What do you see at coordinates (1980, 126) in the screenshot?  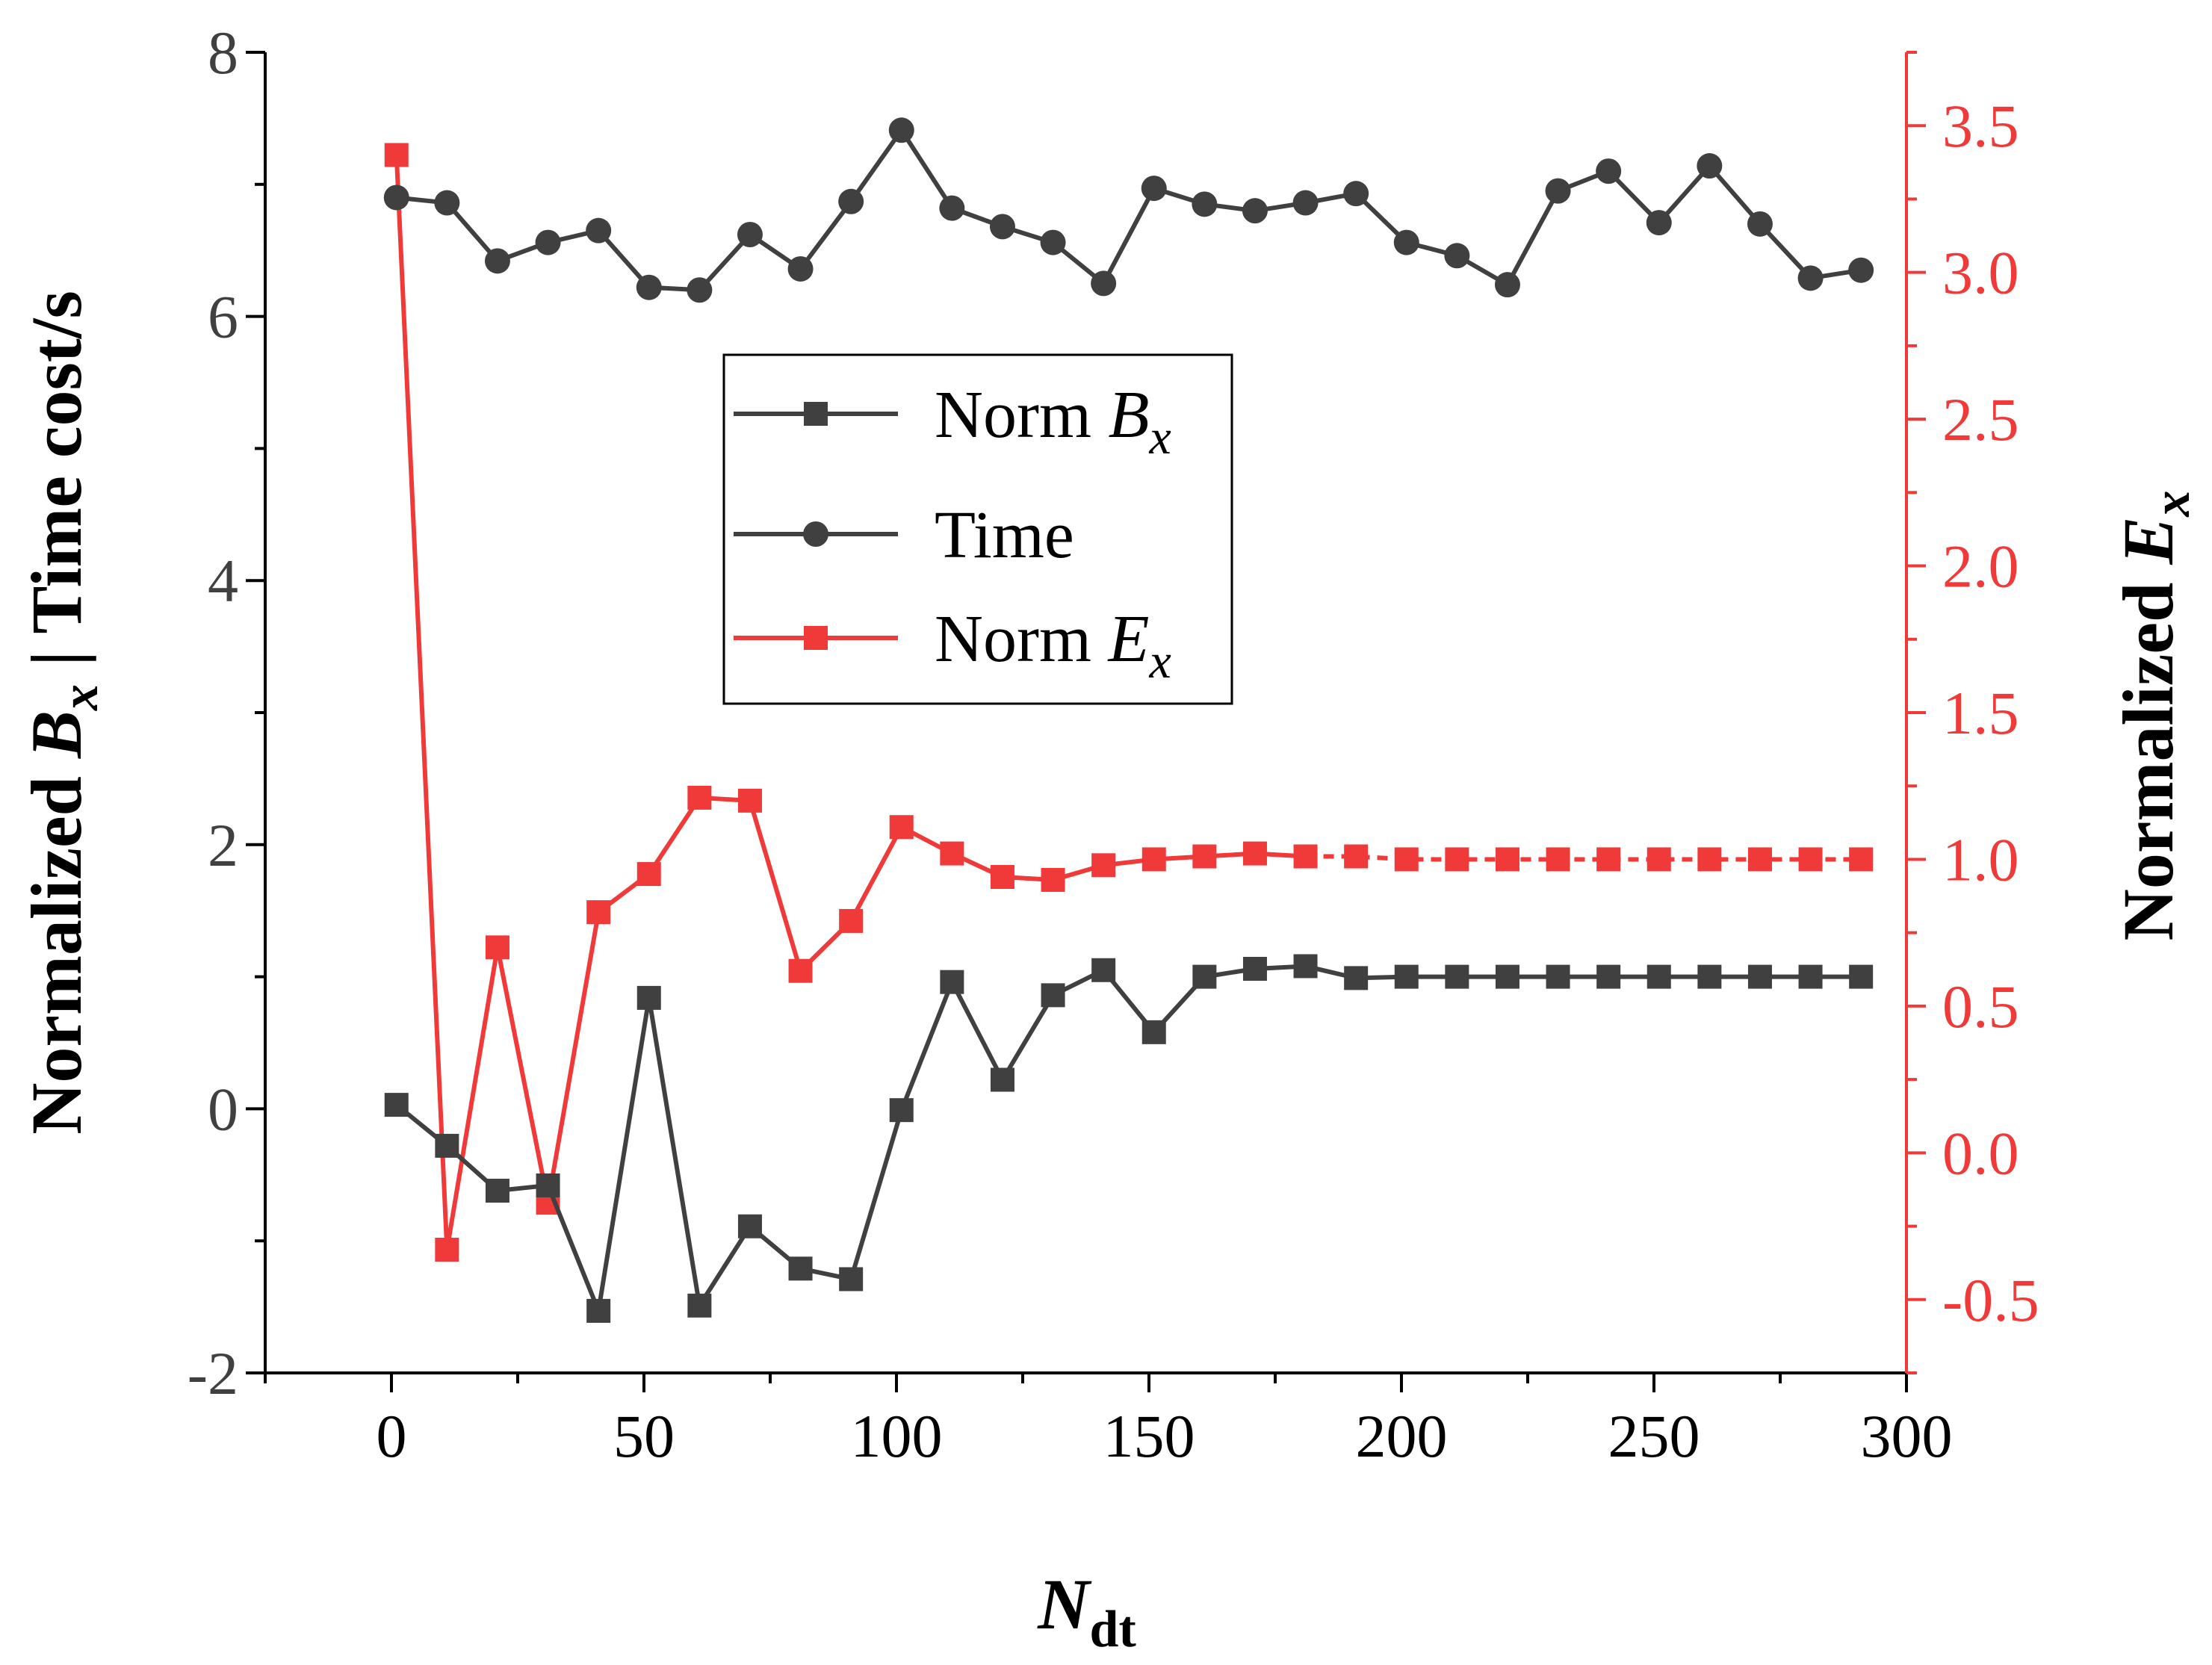 I see `y-right-tick-label: 3.5` at bounding box center [1980, 126].